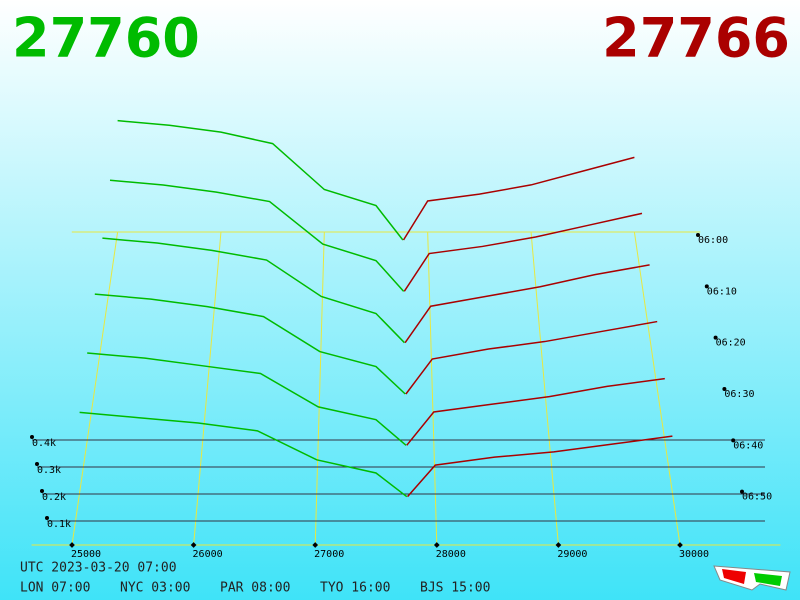  What do you see at coordinates (451, 554) in the screenshot?
I see `x-tick-label: 28000` at bounding box center [451, 554].